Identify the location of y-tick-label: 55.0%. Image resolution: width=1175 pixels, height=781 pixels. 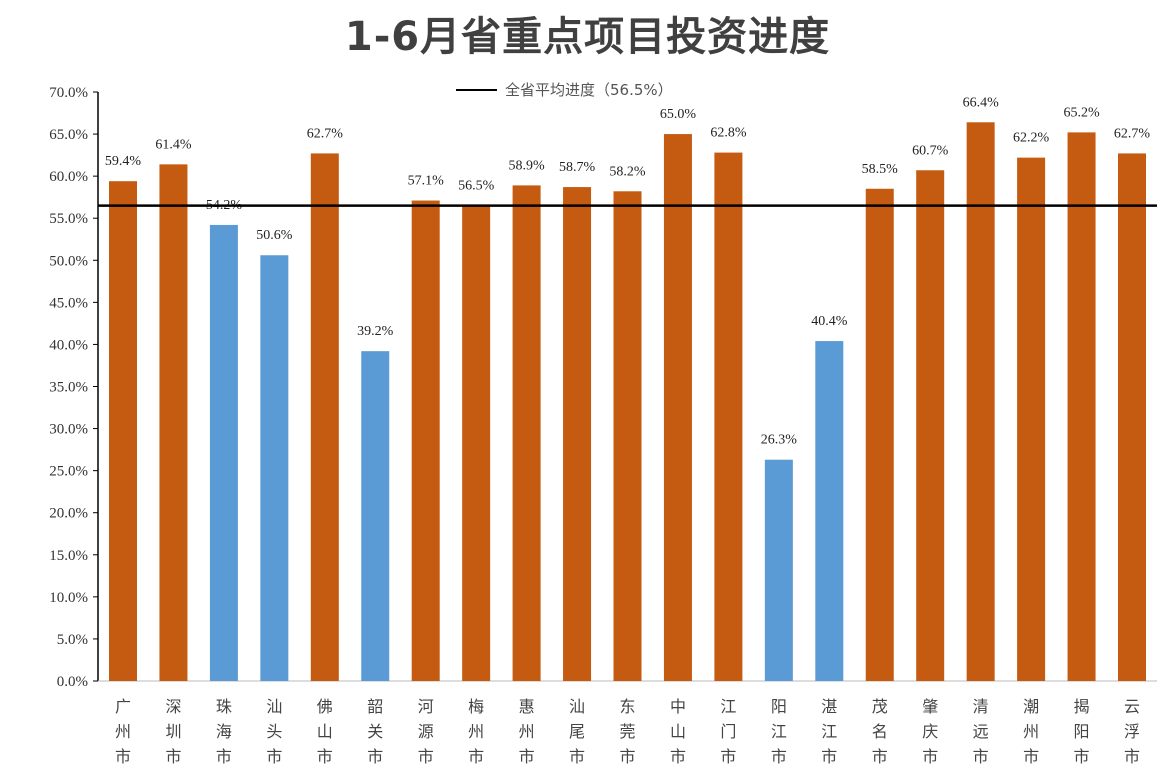
(68, 219).